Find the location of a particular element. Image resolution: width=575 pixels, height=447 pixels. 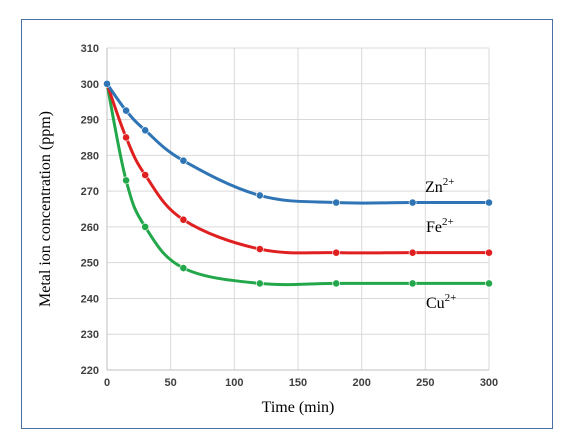

series-label-element: Fe is located at coordinates (434, 227).